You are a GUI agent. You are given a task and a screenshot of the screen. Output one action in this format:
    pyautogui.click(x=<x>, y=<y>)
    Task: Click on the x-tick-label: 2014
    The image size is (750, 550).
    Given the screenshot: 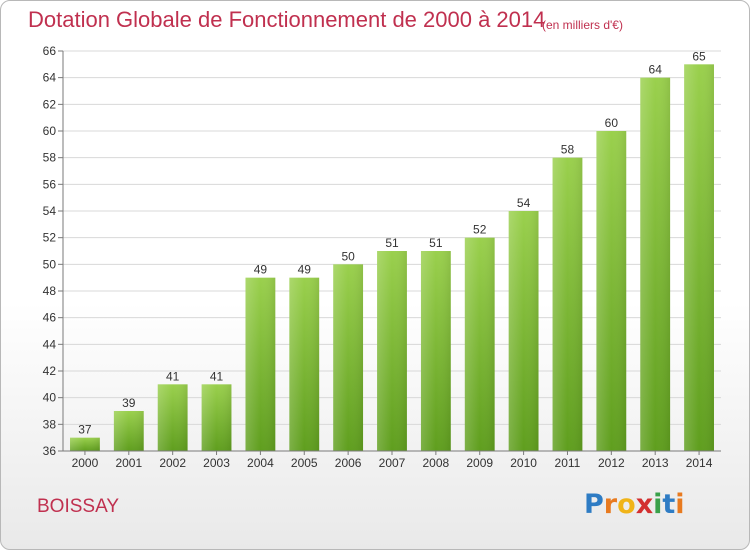 What is the action you would take?
    pyautogui.click(x=699, y=463)
    